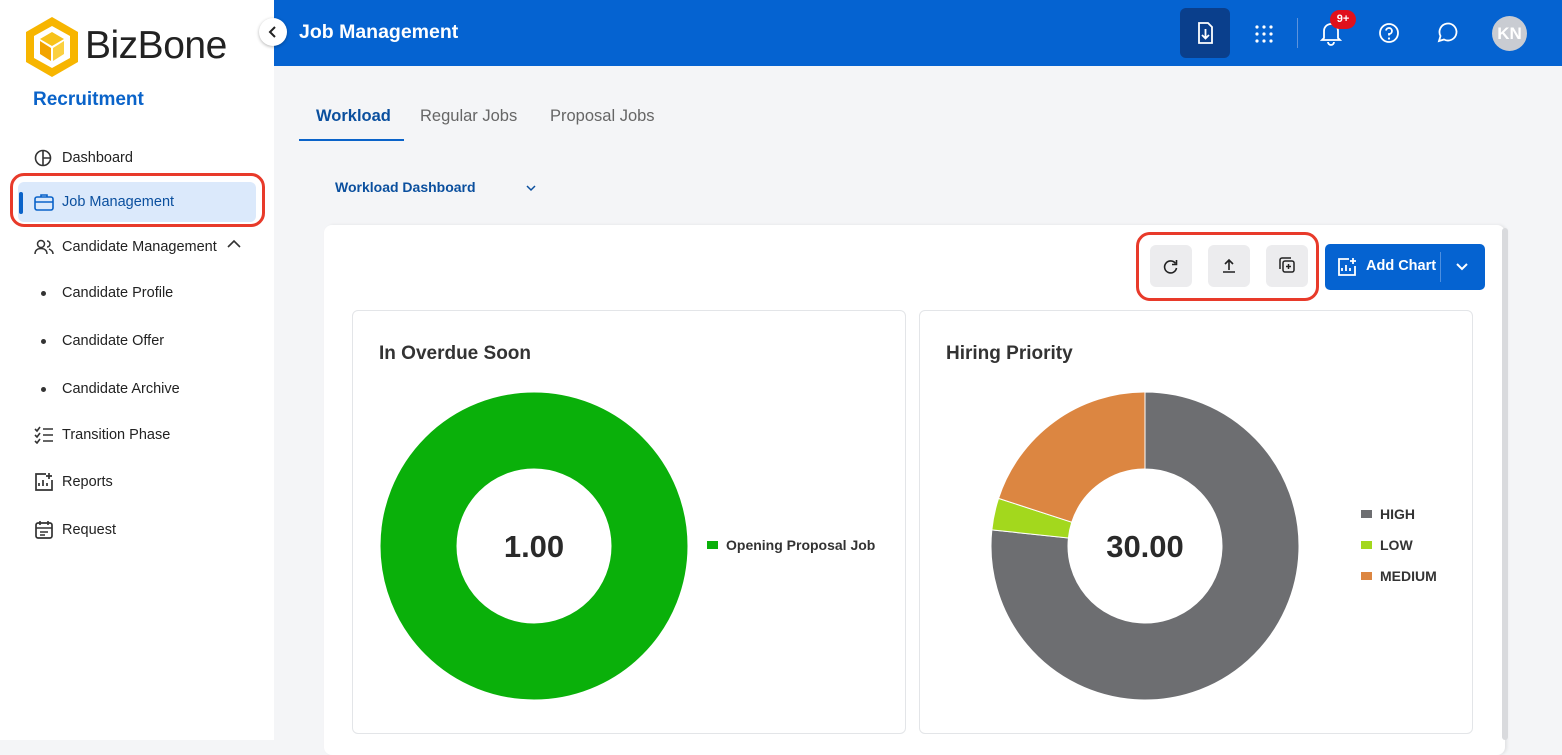 The height and width of the screenshot is (755, 1562). I want to click on dashboard-icon, so click(43, 158).